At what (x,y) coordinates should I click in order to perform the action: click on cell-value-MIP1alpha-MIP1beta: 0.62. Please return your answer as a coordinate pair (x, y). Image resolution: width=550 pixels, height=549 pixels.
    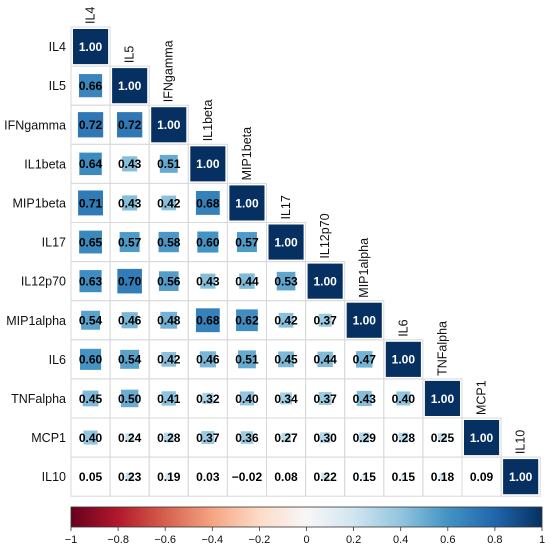
    Looking at the image, I should click on (247, 321).